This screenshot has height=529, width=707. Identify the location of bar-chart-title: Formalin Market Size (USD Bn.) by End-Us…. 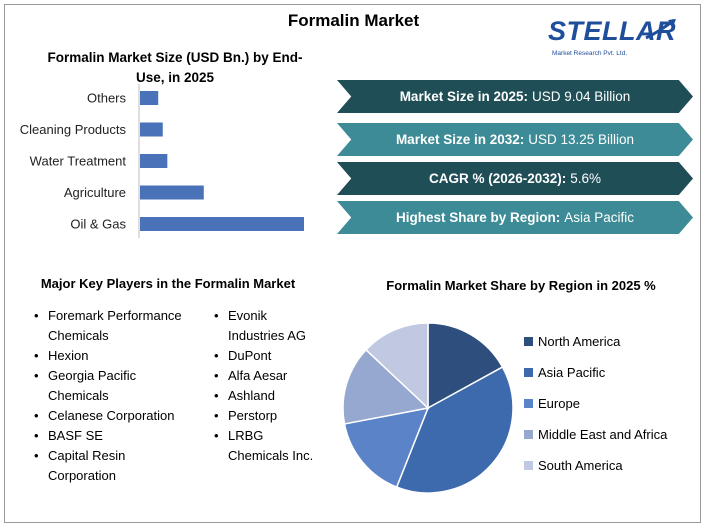
(175, 67).